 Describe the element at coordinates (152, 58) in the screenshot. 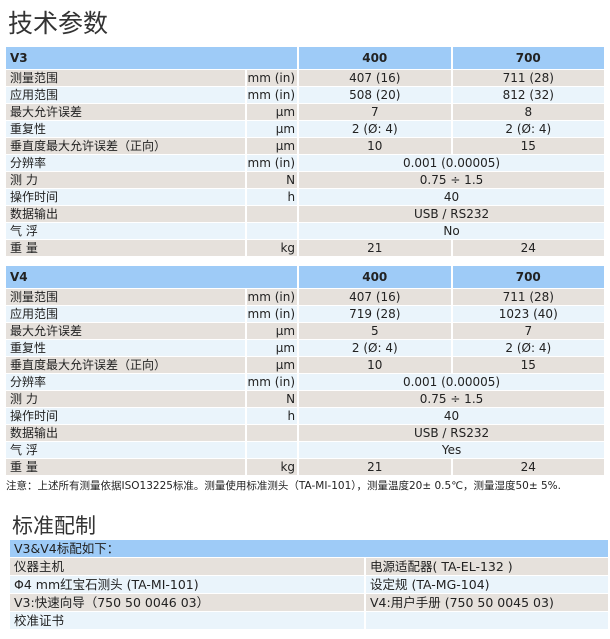

I see `header-model: V3` at that location.